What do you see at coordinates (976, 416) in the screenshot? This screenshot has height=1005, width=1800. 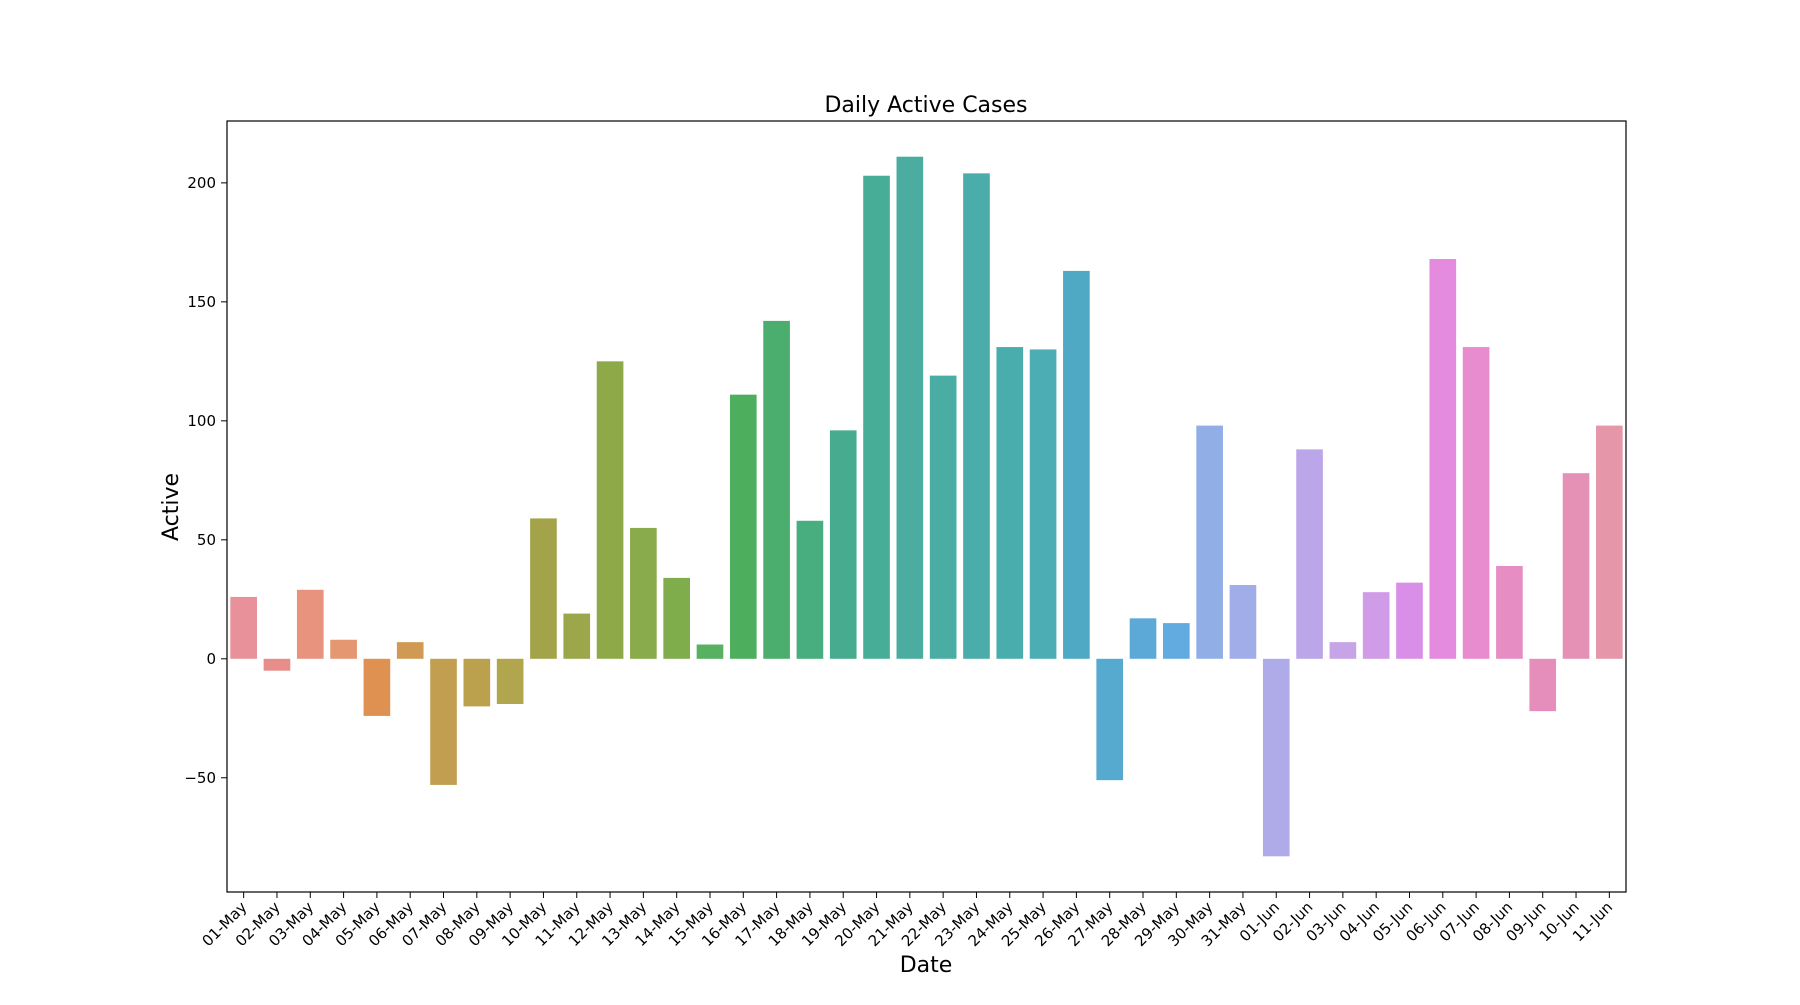 I see `bar-23-May` at bounding box center [976, 416].